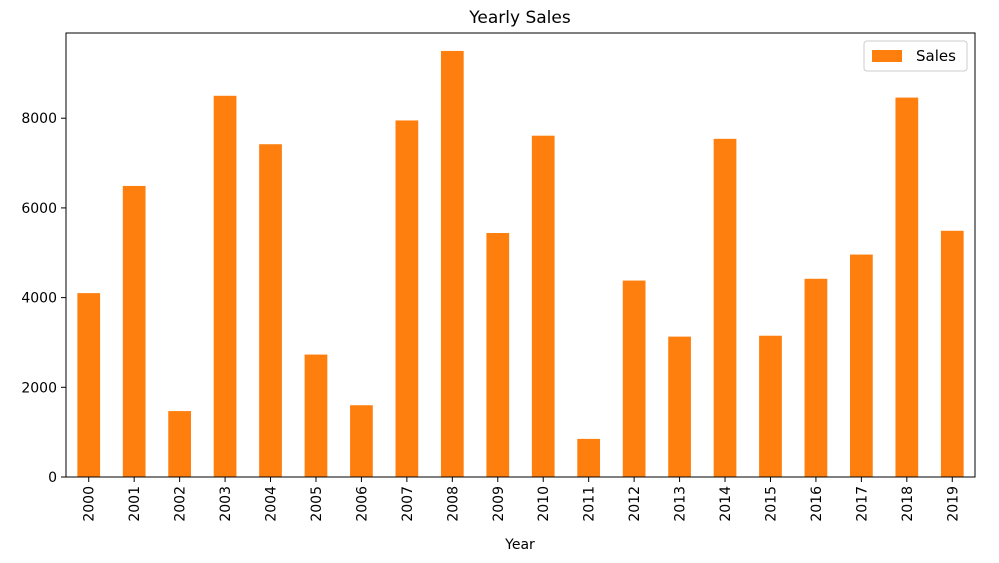  What do you see at coordinates (181, 504) in the screenshot?
I see `x-tick-label-2002: 2002` at bounding box center [181, 504].